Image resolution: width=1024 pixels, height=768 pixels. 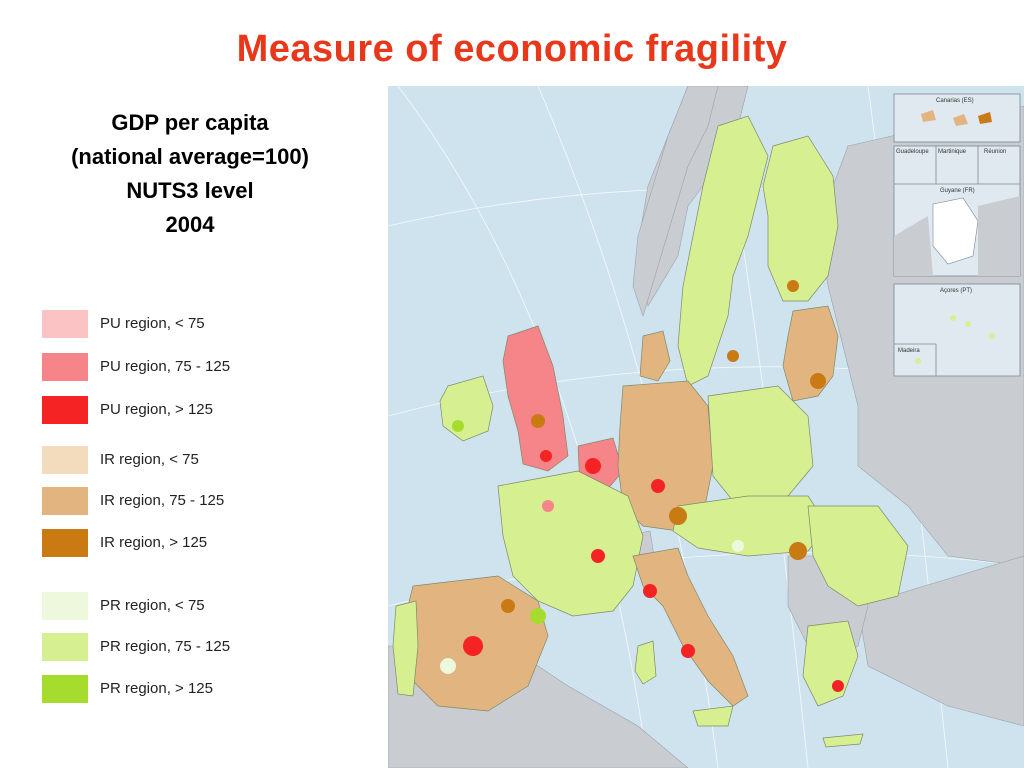 What do you see at coordinates (655, 356) in the screenshot?
I see `region-denmark` at bounding box center [655, 356].